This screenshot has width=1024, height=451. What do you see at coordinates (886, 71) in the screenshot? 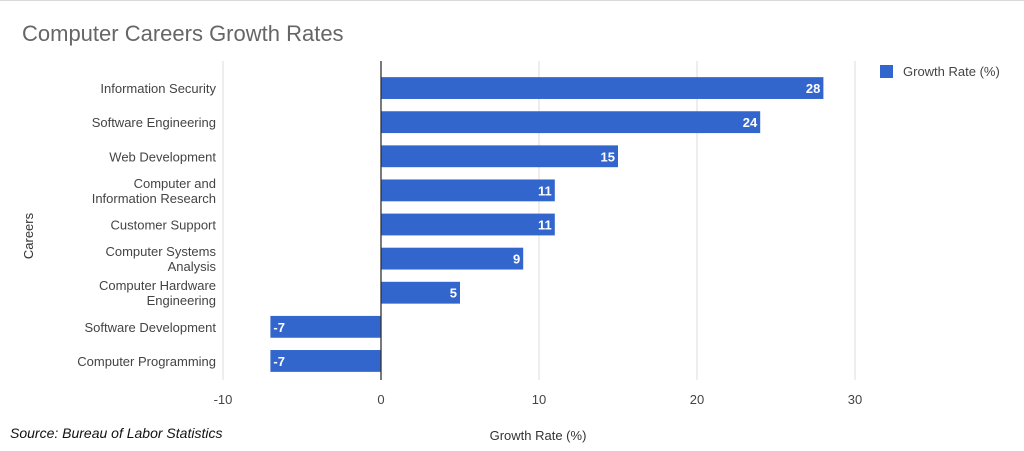
I see `legend-swatch` at bounding box center [886, 71].